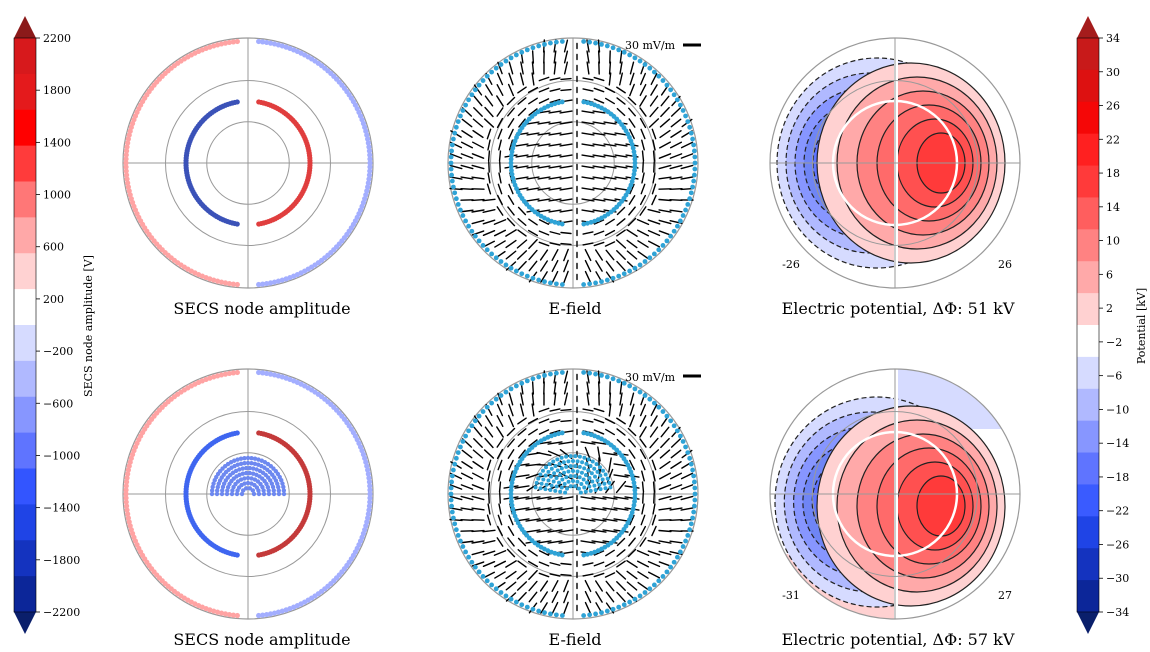  What do you see at coordinates (237, 102) in the screenshot?
I see `secs-node-inner-dawn` at bounding box center [237, 102].